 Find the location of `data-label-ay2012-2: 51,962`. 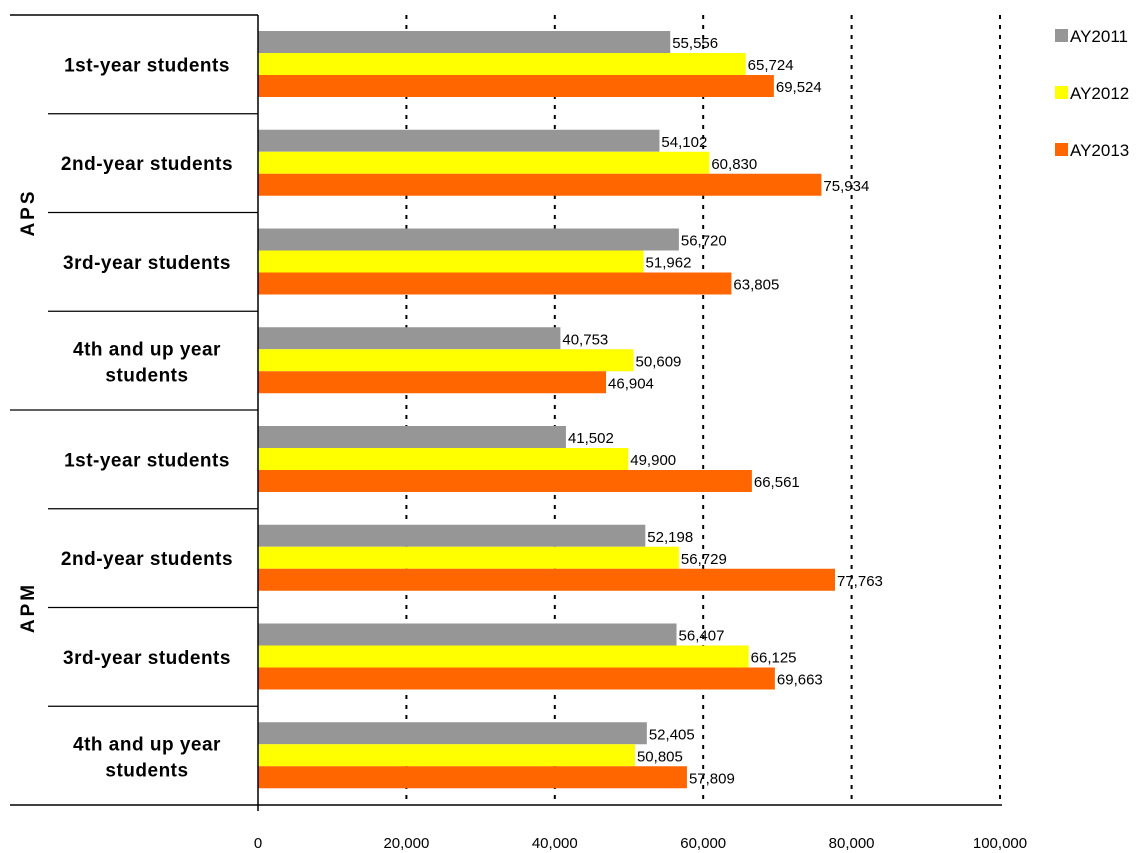

data-label-ay2012-2: 51,962 is located at coordinates (669, 263).